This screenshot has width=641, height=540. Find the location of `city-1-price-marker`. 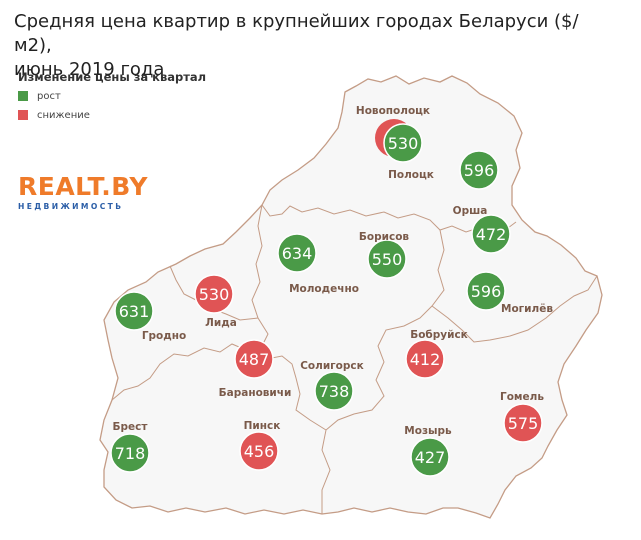

city-1-price-marker is located at coordinates (479, 170).